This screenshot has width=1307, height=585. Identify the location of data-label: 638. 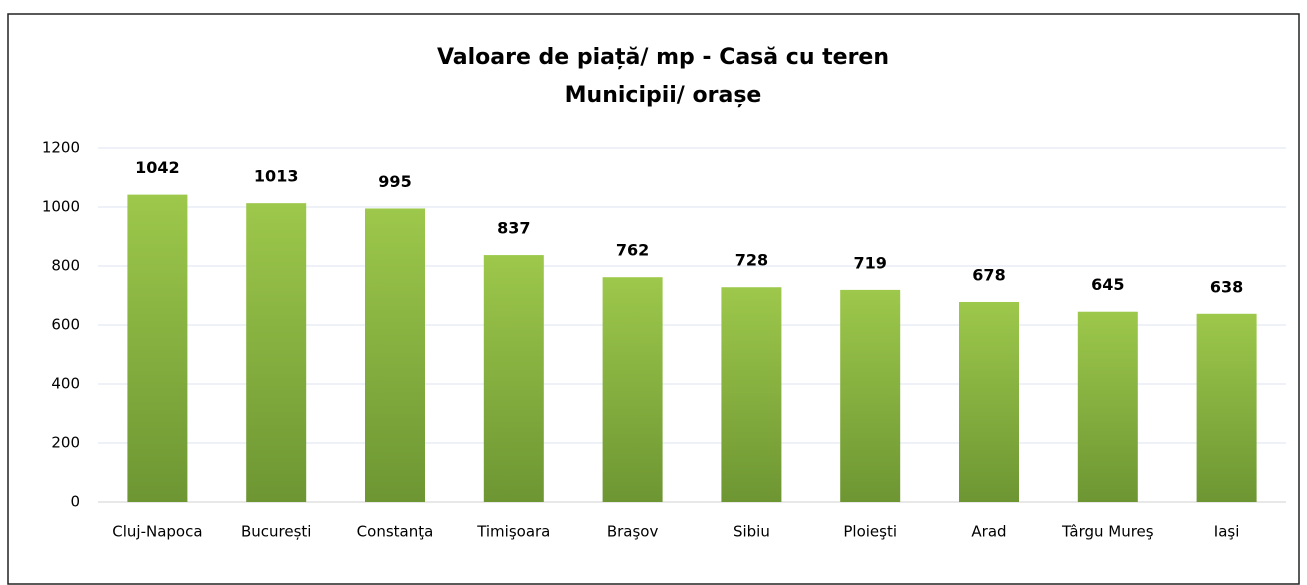
(1226, 286).